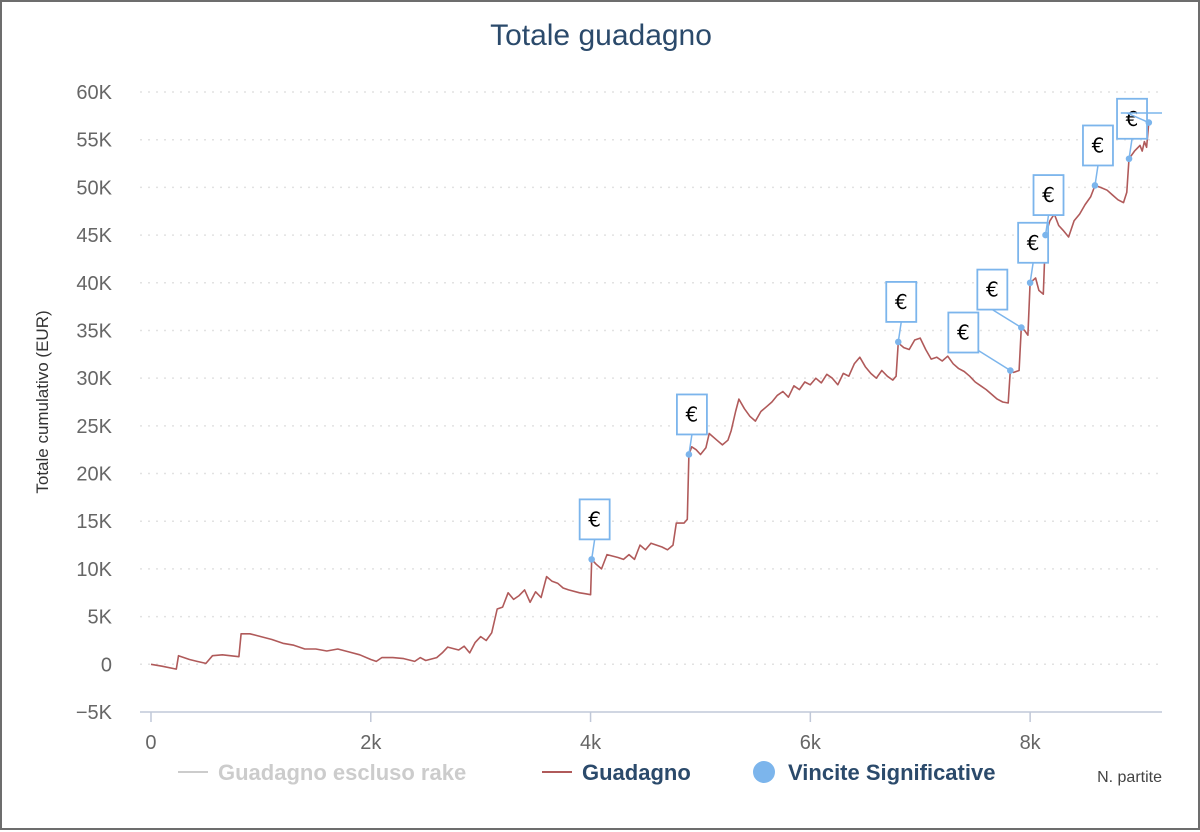  I want to click on y-tick-label: 10K, so click(94, 570).